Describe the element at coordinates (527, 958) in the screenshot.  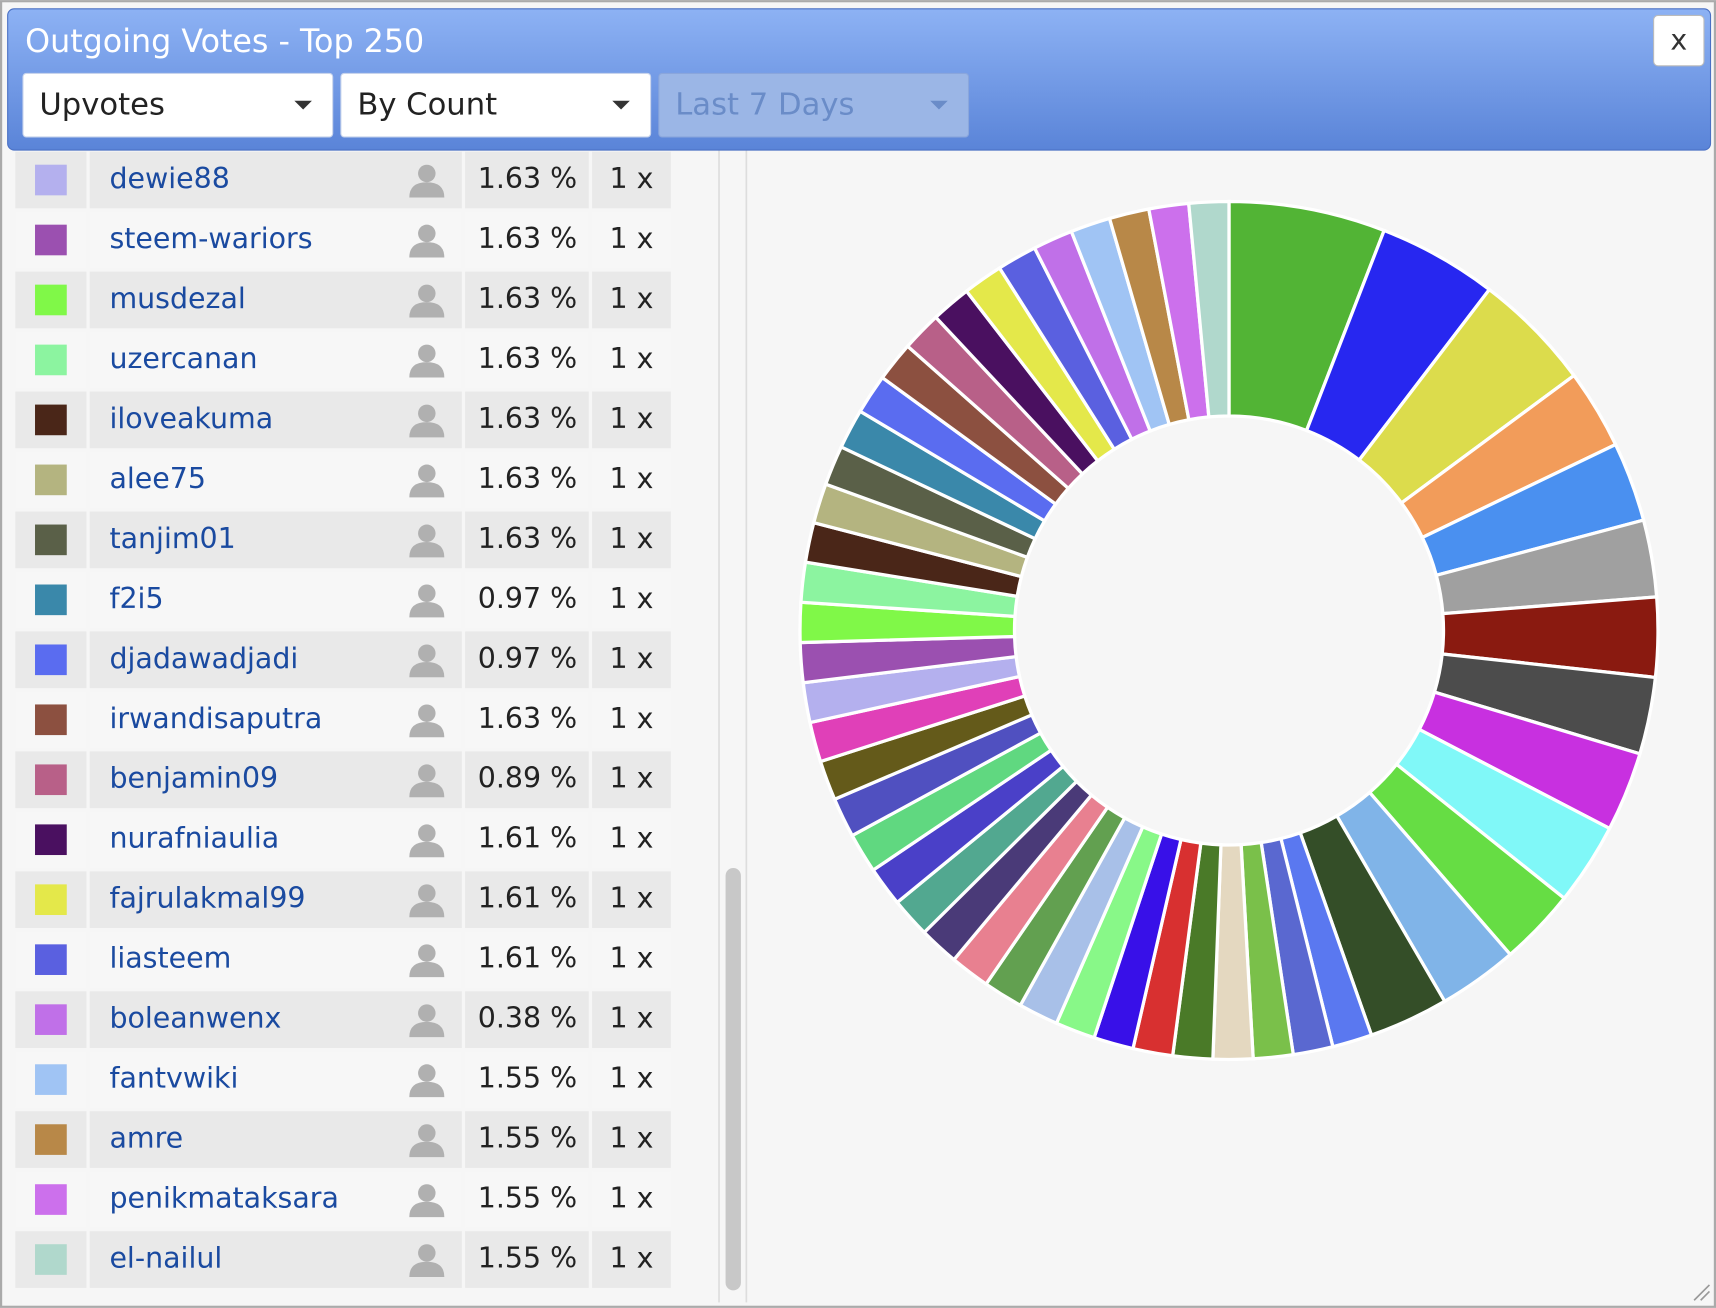
I see `vote-share: 1.61 %` at that location.